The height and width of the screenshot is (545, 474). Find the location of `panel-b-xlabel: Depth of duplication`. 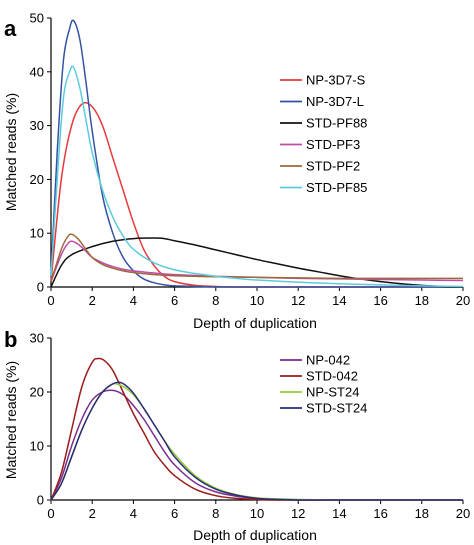

panel-b-xlabel: Depth of duplication is located at coordinates (255, 535).